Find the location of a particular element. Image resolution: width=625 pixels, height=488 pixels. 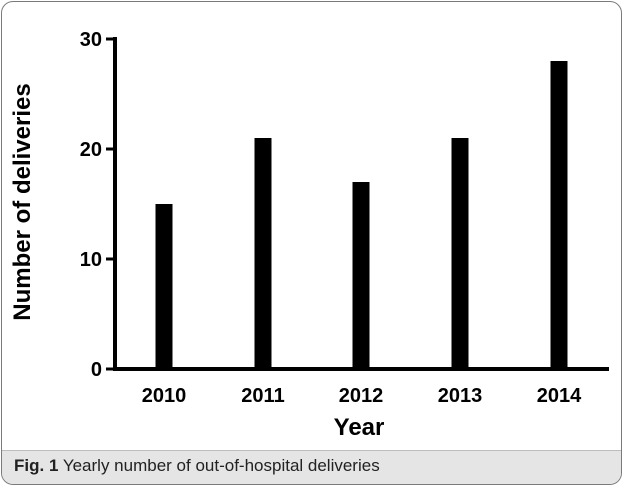

x-tick-label-2011: 2011 is located at coordinates (262, 396).